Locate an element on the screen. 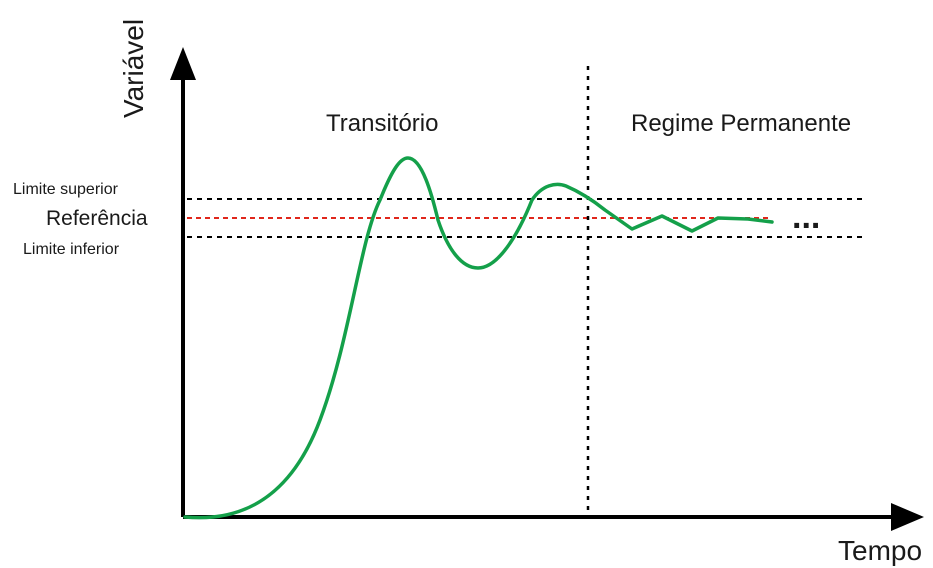 Image resolution: width=933 pixels, height=568 pixels. lower-limit-label: Limite inferior is located at coordinates (71, 249).